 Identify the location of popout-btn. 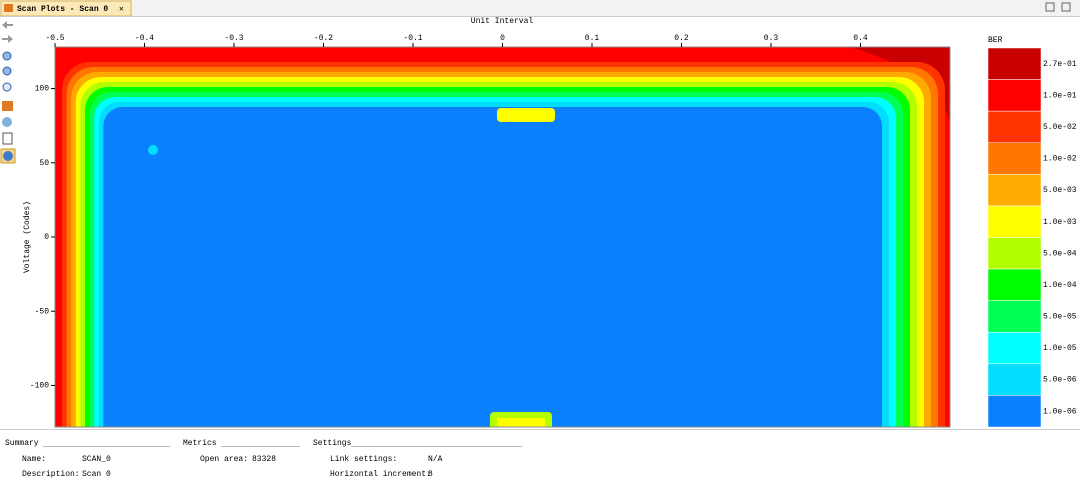
(1066, 7).